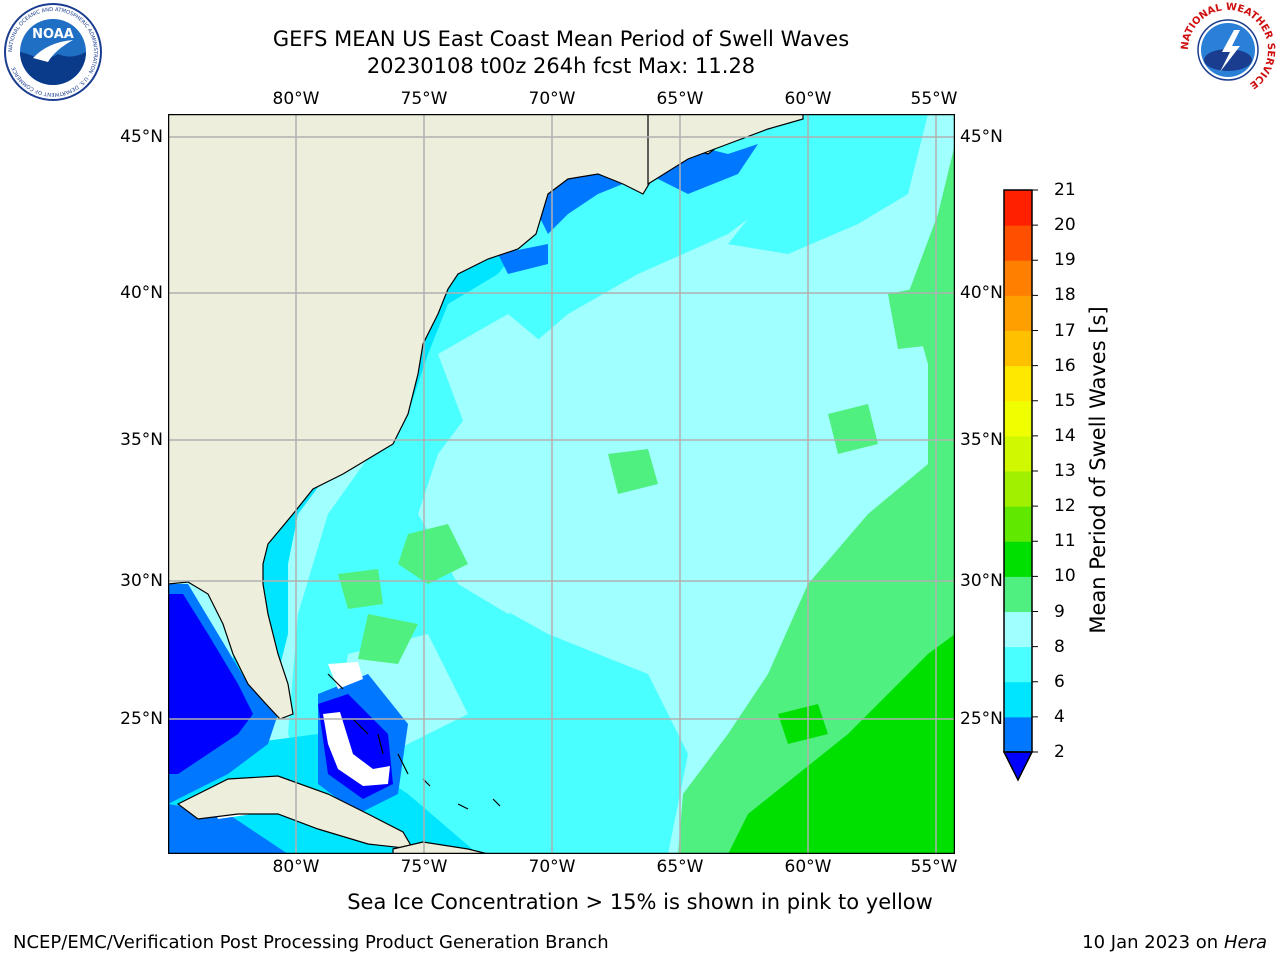 Image resolution: width=1280 pixels, height=960 pixels. What do you see at coordinates (141, 581) in the screenshot?
I see `lat-label-left-30n: 30°N` at bounding box center [141, 581].